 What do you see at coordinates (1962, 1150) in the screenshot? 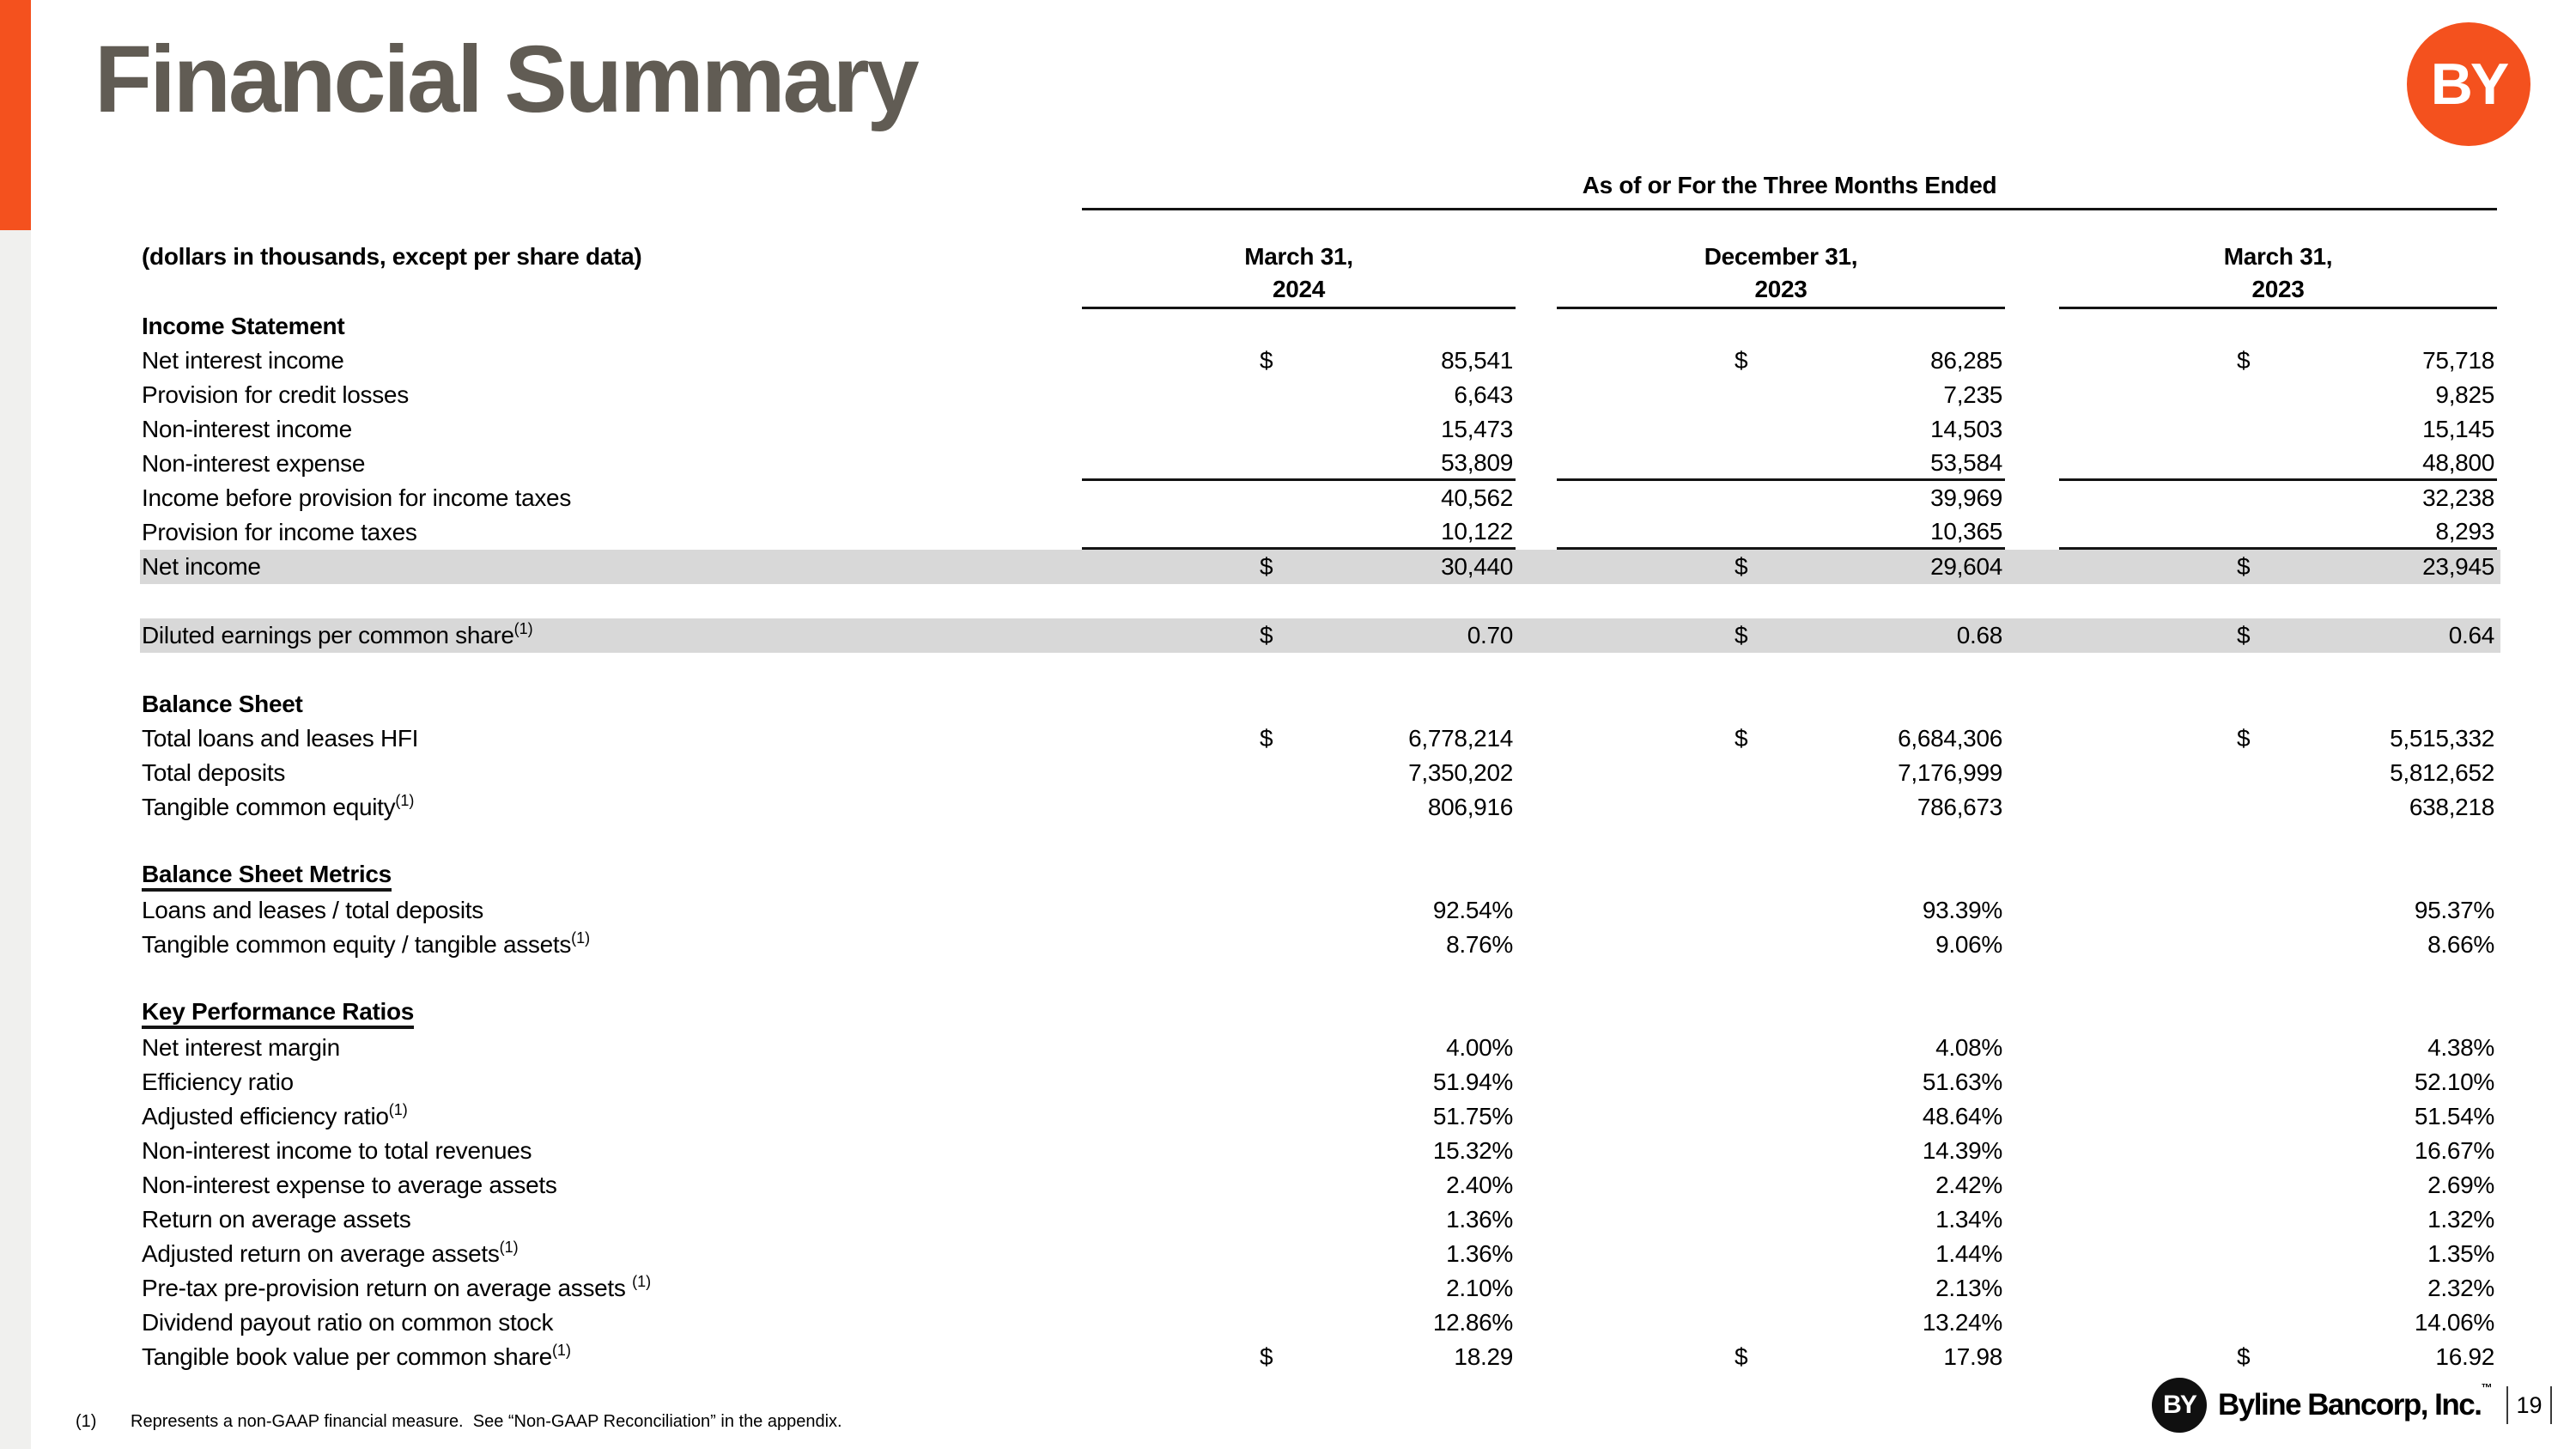
I see `cell-value: 14.39%` at bounding box center [1962, 1150].